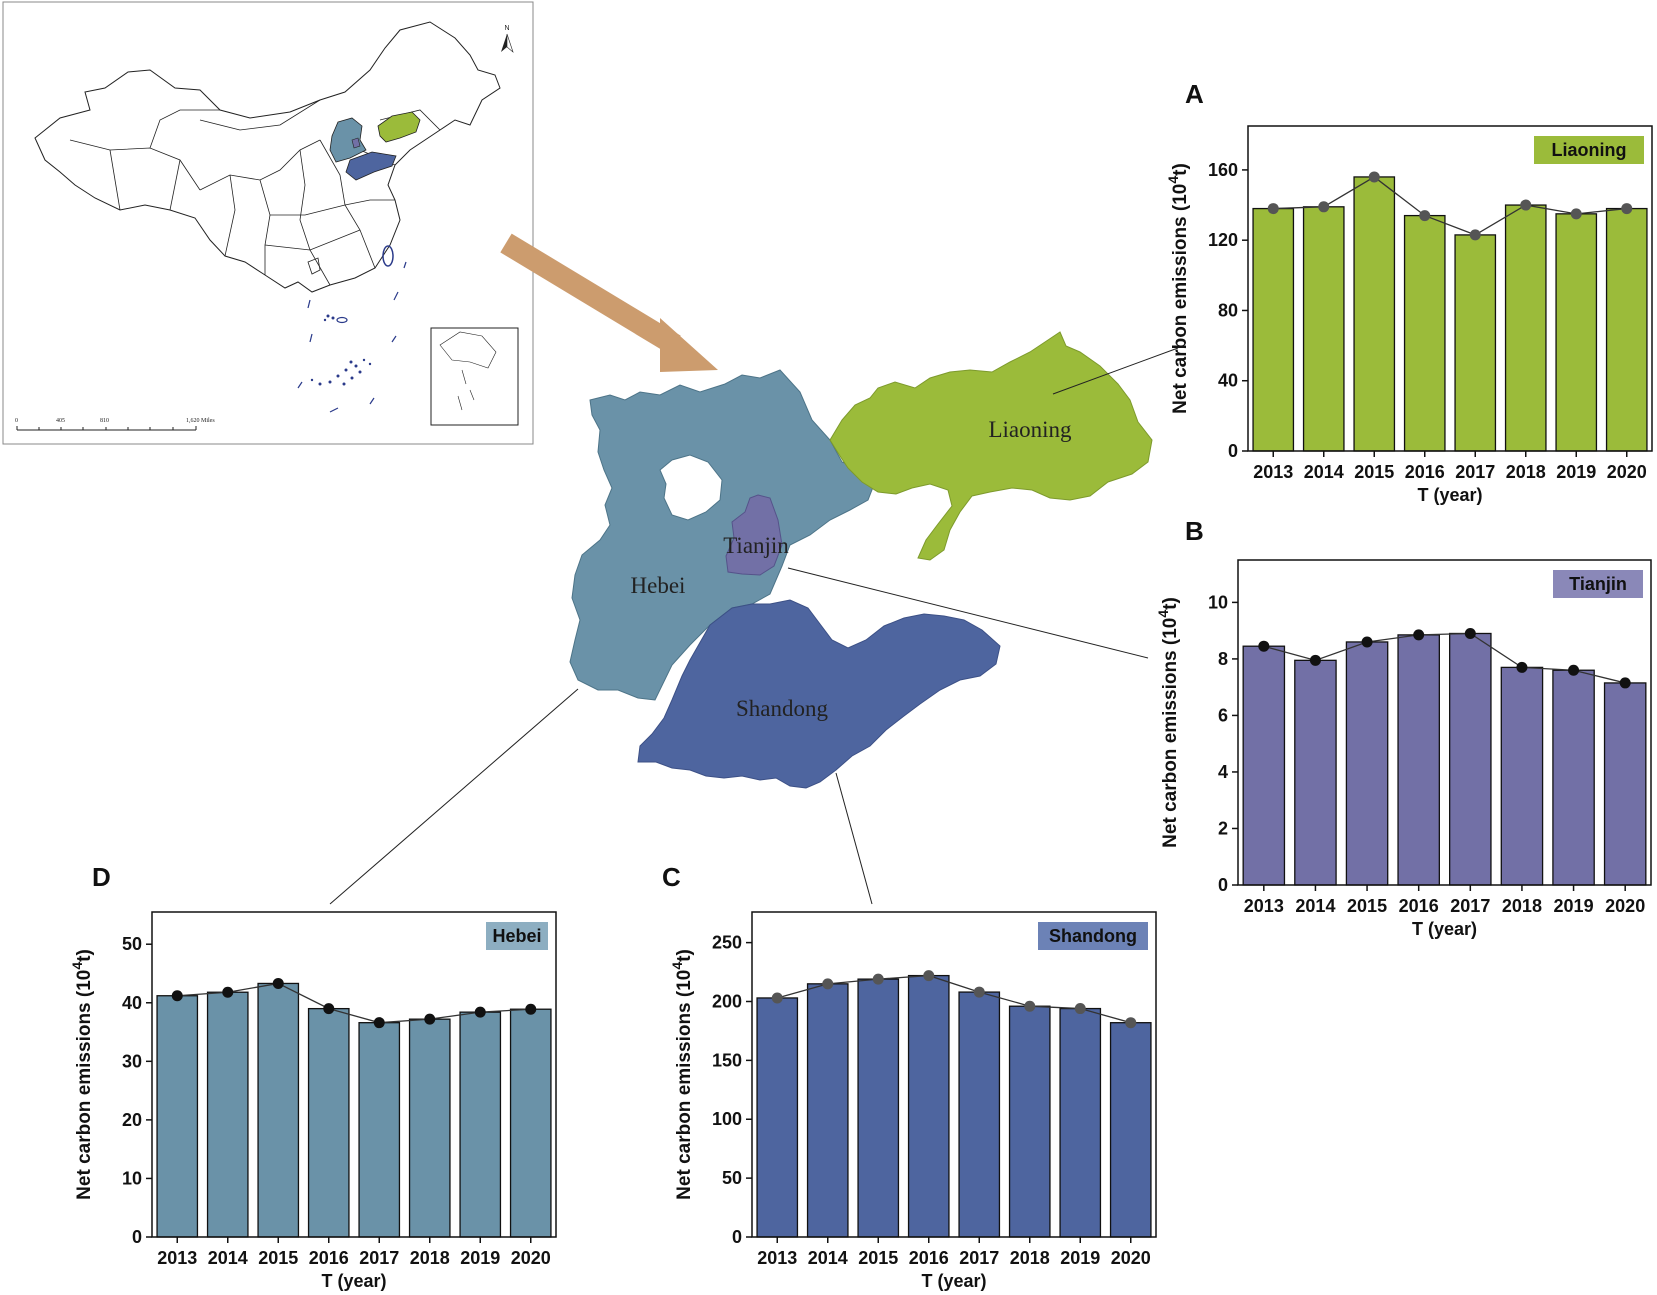 This screenshot has height=1295, width=1657. I want to click on connector-tianjin, so click(968, 613).